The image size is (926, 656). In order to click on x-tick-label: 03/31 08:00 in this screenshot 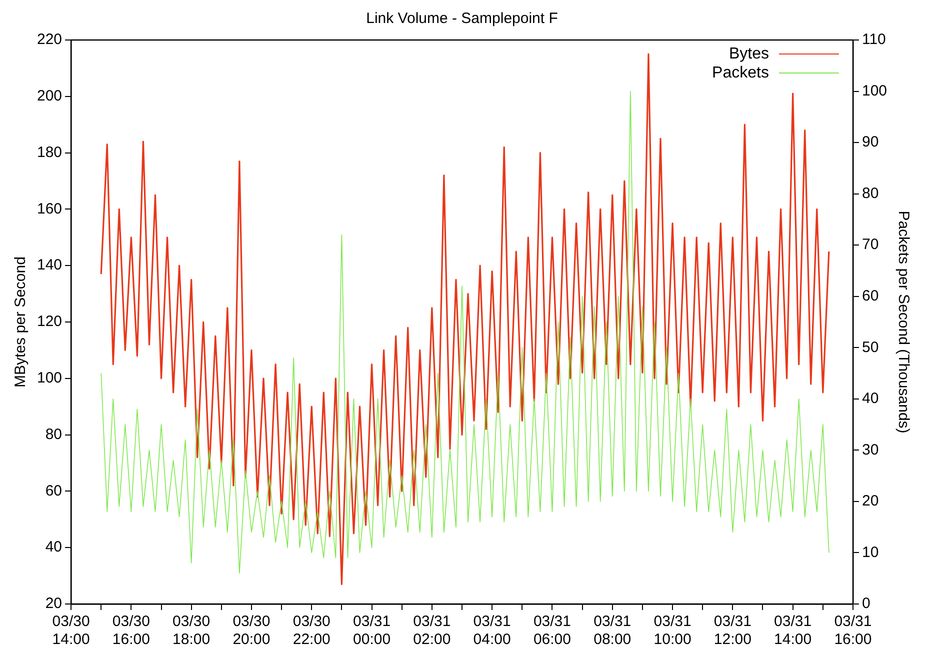, I will do `click(613, 630)`.